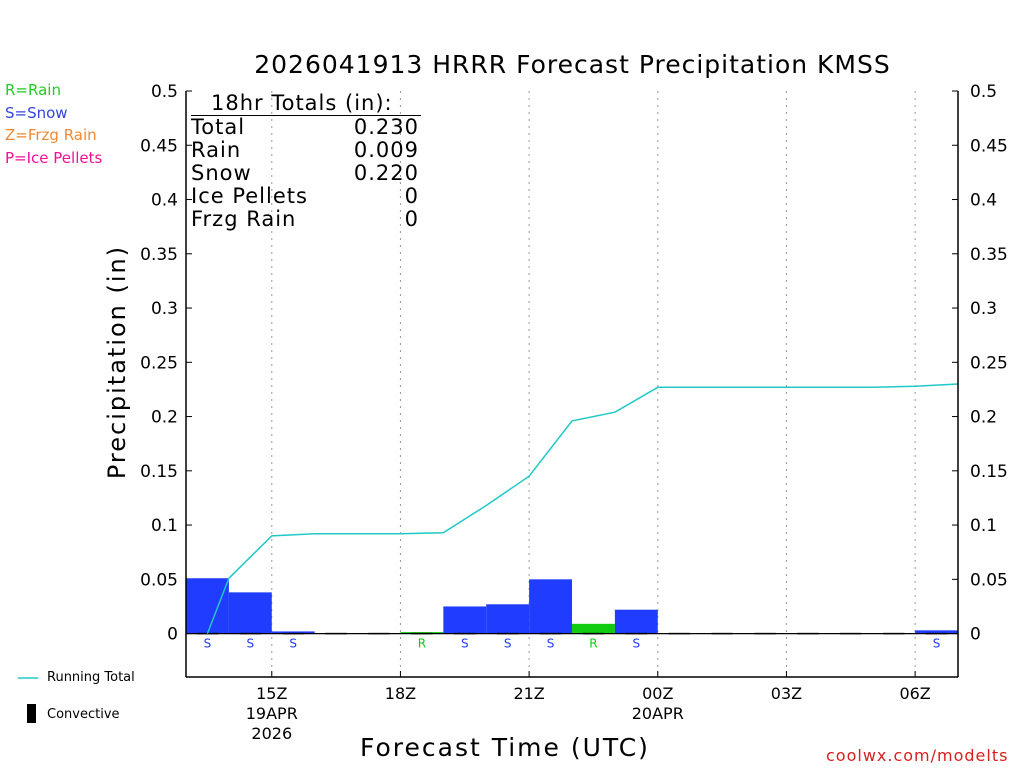 The height and width of the screenshot is (768, 1024). I want to click on totals-row-freezing-rain: Frzg Rain 0, so click(305, 219).